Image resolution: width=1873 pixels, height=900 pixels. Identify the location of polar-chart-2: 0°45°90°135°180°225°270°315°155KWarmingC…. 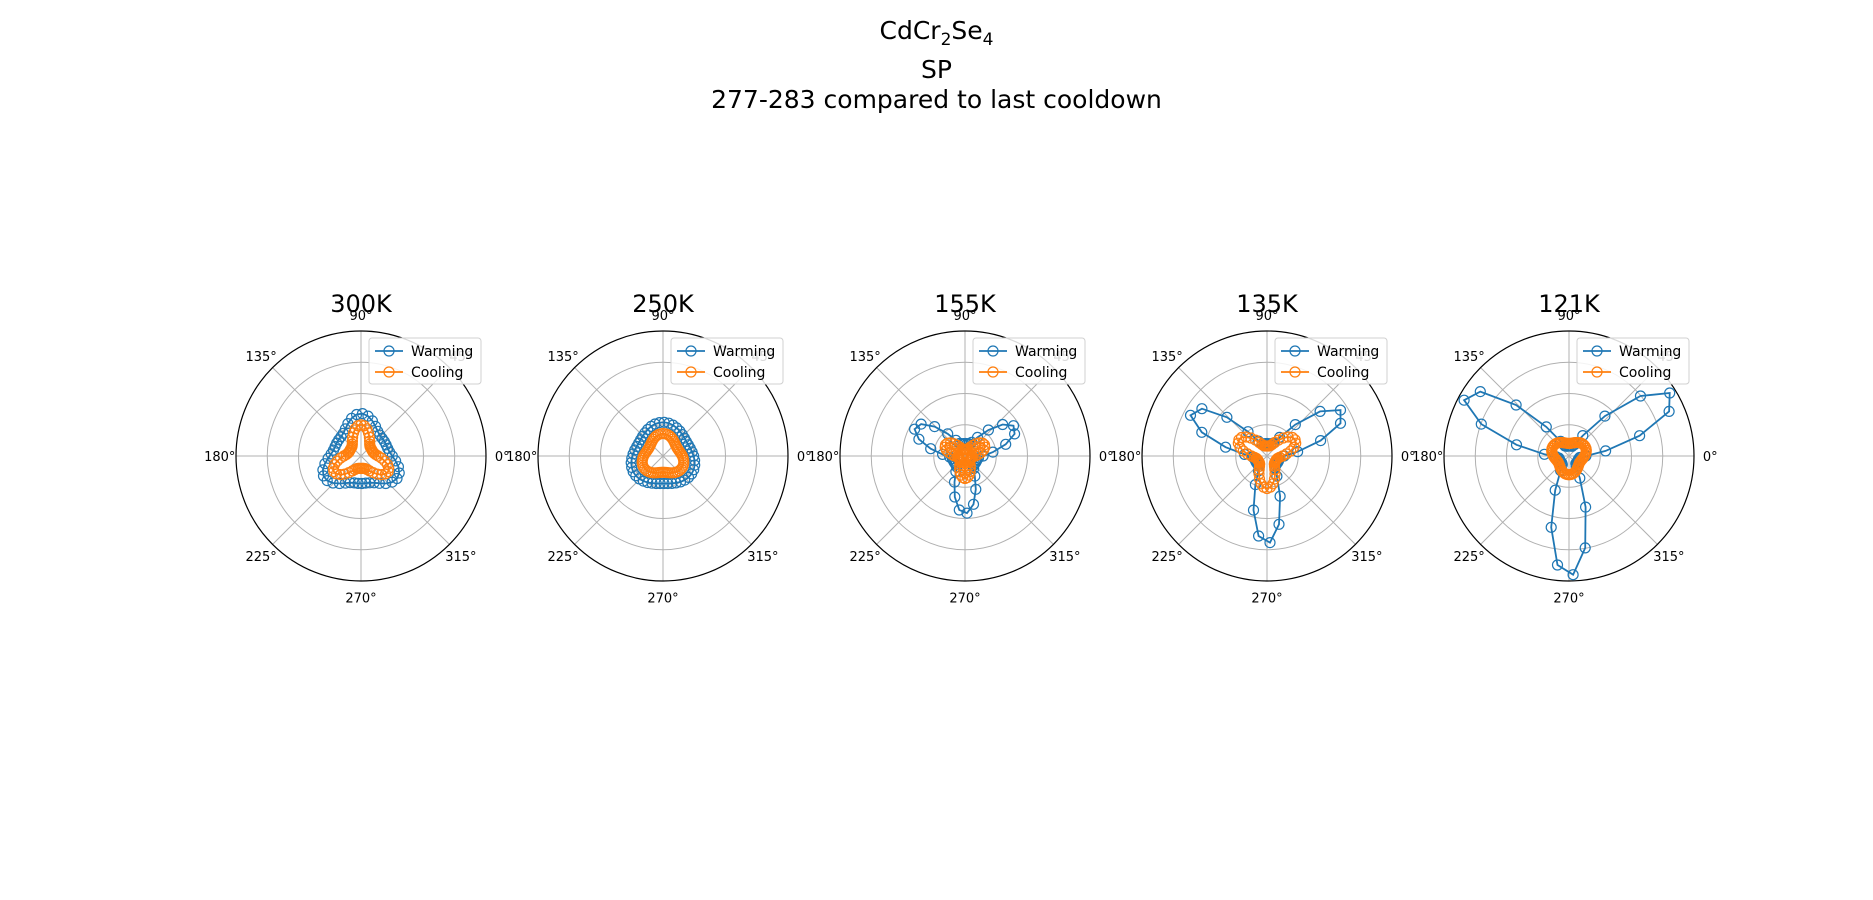
(961, 448).